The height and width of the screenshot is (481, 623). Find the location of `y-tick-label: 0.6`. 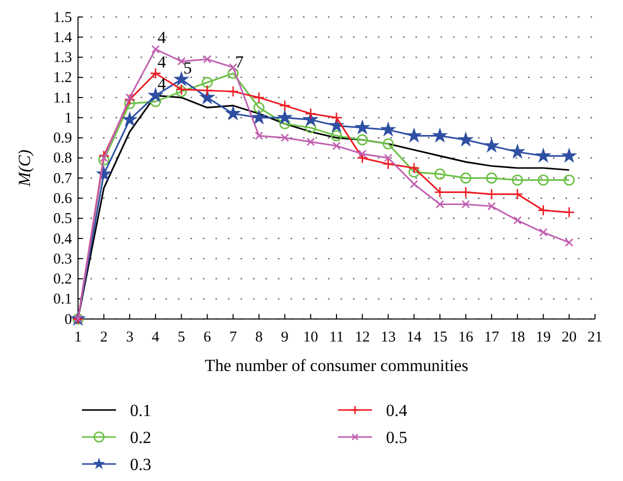

y-tick-label: 0.6 is located at coordinates (62, 199).